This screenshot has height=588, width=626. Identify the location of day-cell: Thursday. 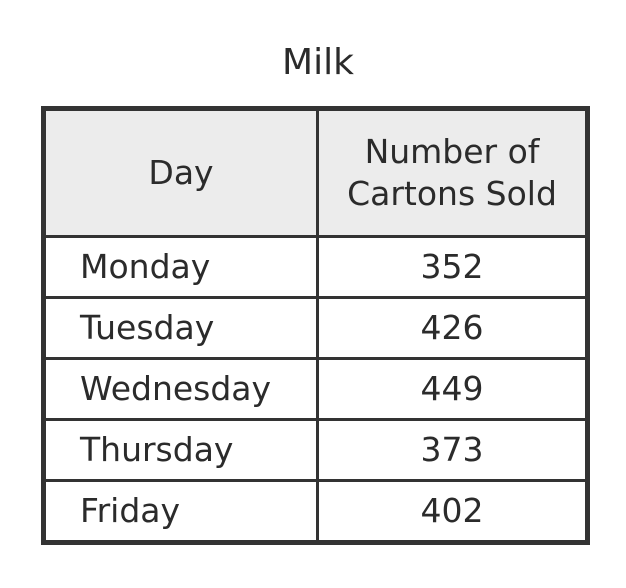
(180, 450).